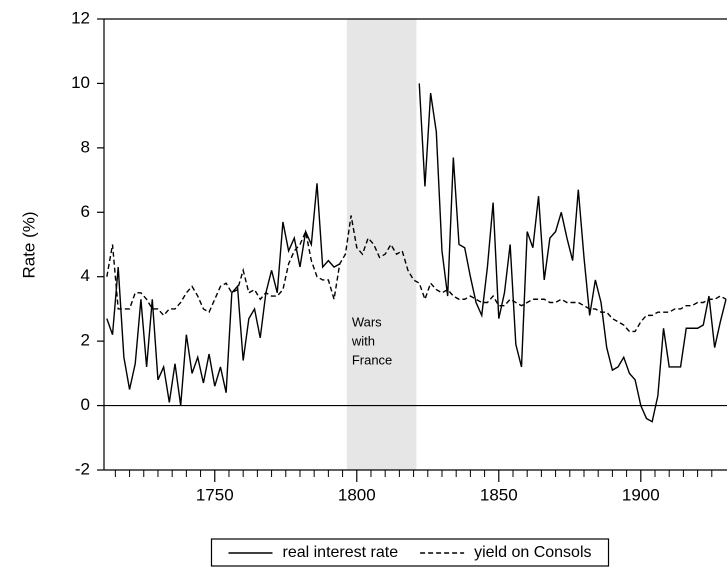  Describe the element at coordinates (215, 494) in the screenshot. I see `x-tick-label: 1750` at that location.